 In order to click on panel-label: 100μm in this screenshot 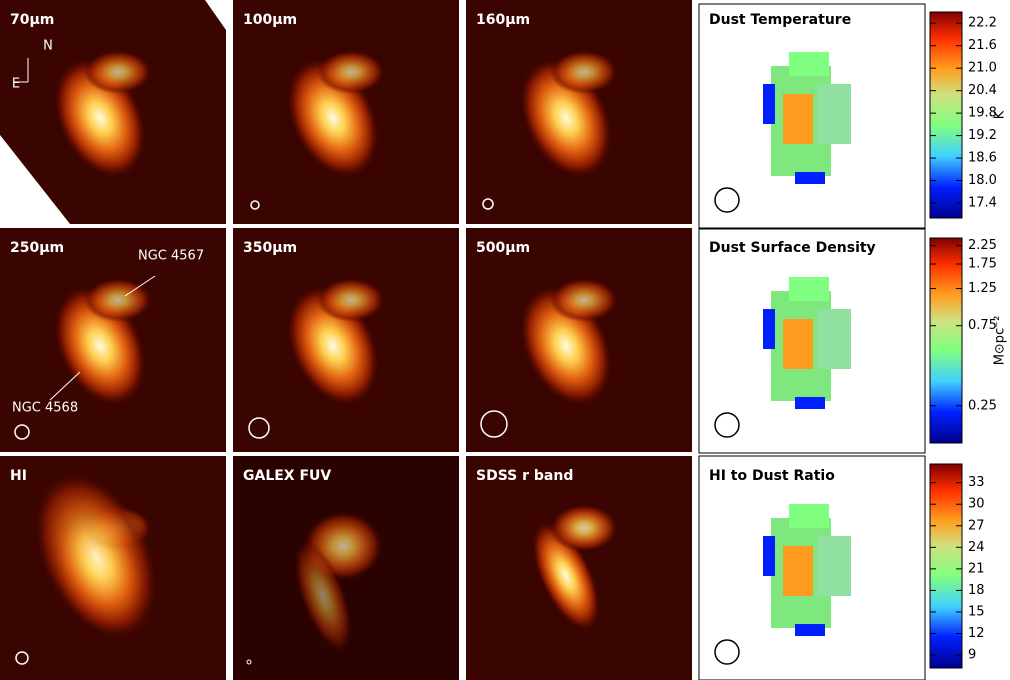, I will do `click(270, 20)`.